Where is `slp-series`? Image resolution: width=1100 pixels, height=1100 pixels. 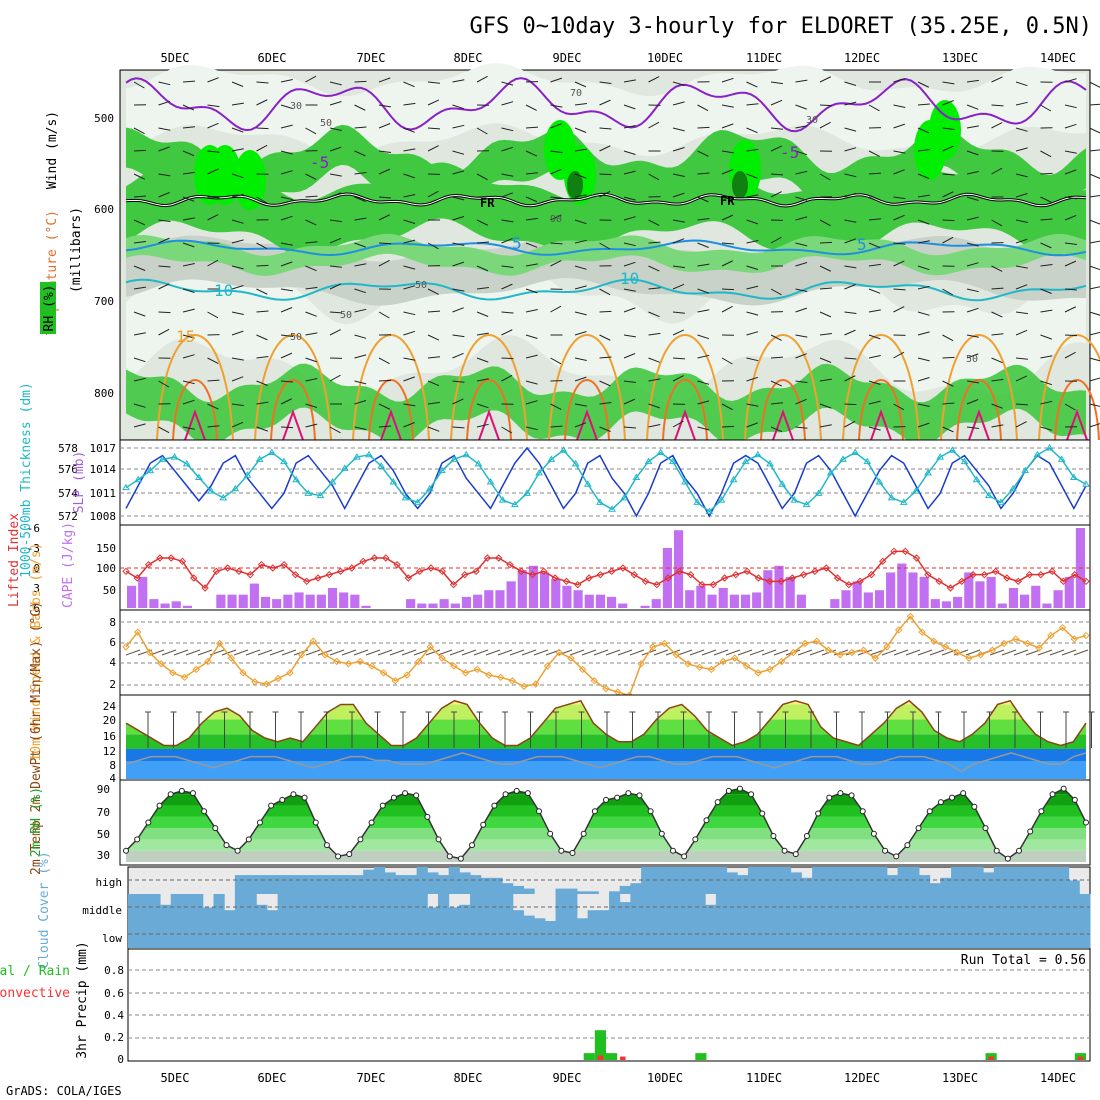 slp-series is located at coordinates (606, 482).